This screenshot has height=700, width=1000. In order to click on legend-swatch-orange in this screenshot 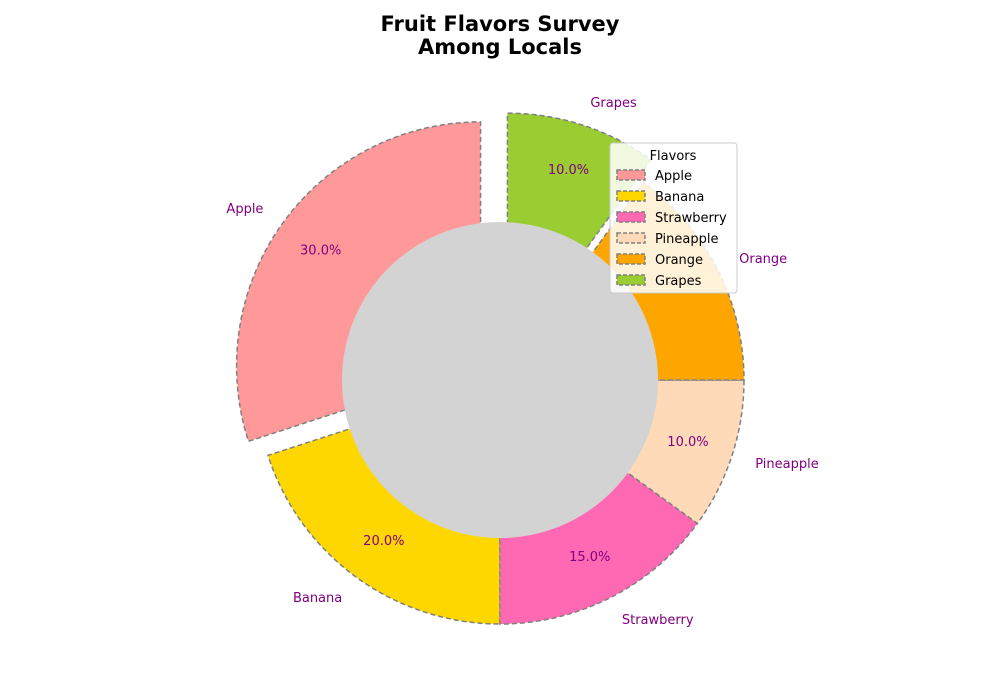, I will do `click(631, 259)`.